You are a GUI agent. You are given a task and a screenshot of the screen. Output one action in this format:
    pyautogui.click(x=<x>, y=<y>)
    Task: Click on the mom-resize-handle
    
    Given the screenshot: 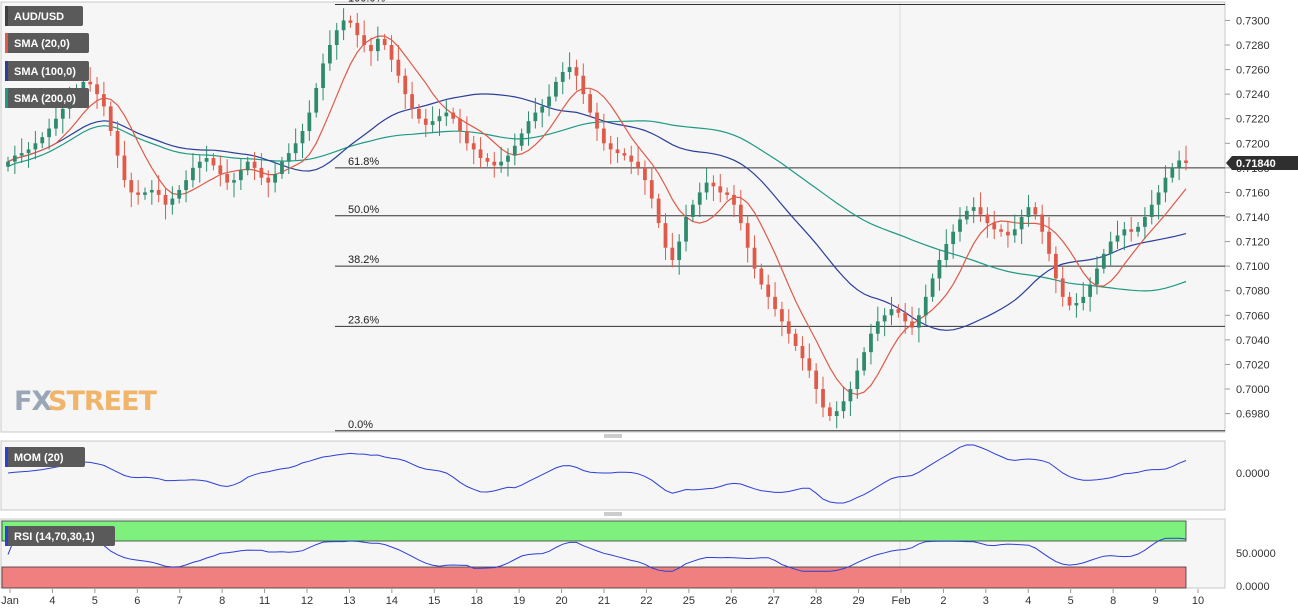 What is the action you would take?
    pyautogui.click(x=613, y=436)
    